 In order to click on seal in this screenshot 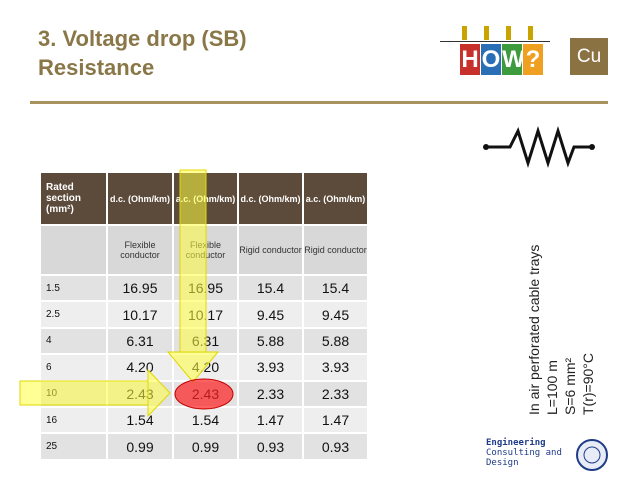, I will do `click(592, 455)`.